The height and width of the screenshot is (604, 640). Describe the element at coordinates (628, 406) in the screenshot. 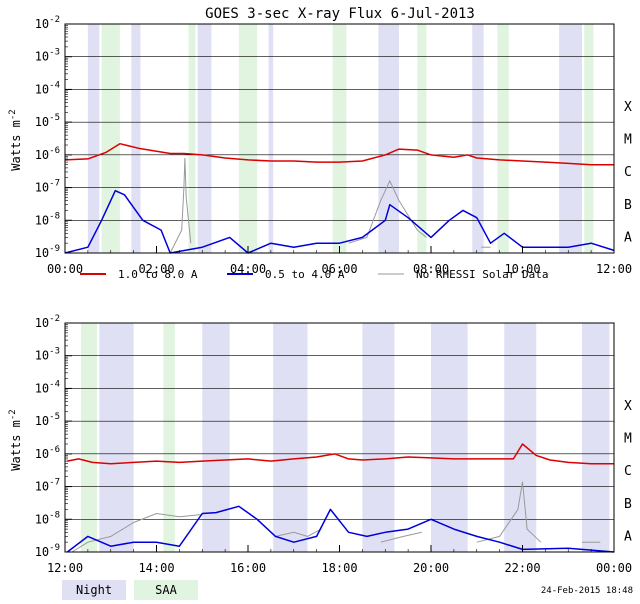

I see `bottom-flare-class-x: X` at that location.